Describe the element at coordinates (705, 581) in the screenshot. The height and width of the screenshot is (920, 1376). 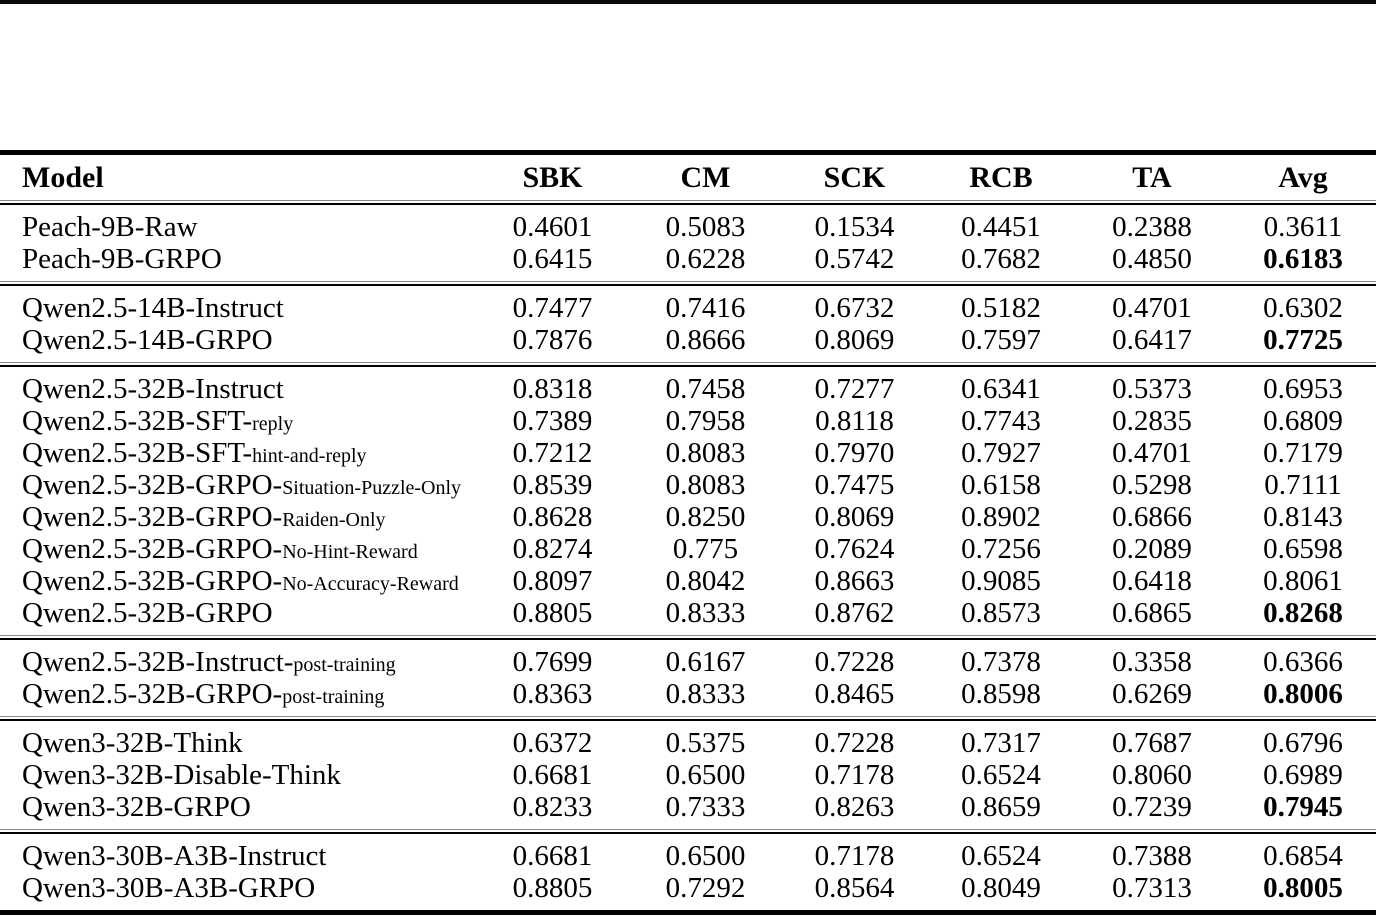
I see `score-cell: 0.8042` at that location.